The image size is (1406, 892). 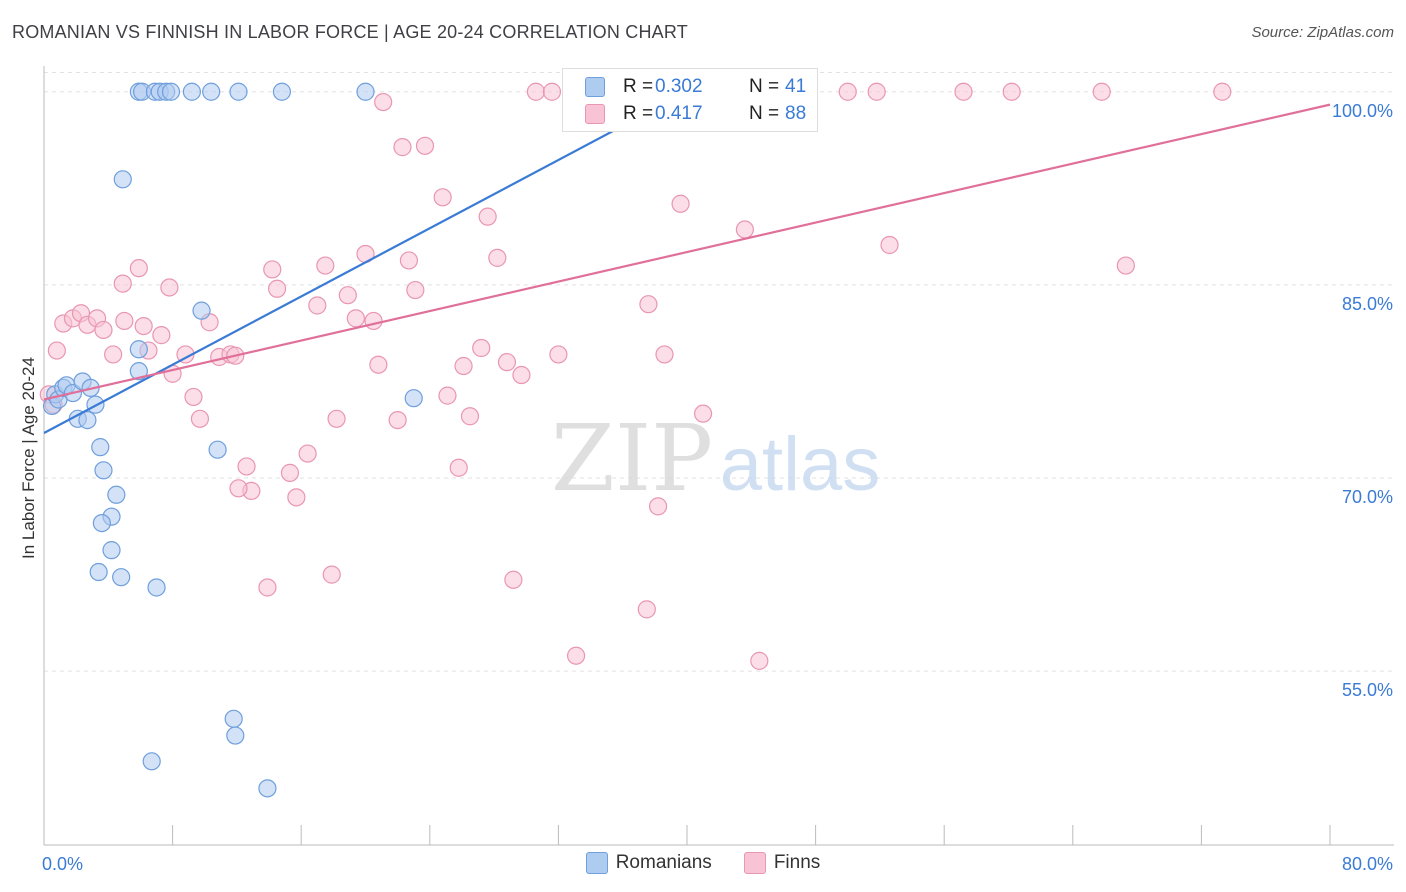 I want to click on legend: Romanians Finns, so click(x=703, y=863).